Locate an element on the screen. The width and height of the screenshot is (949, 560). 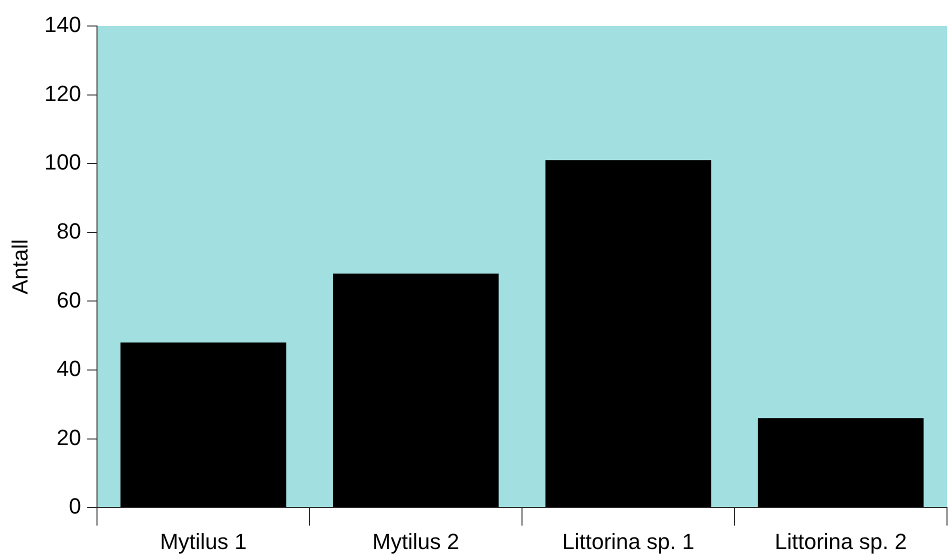
x-tick-label: Mytilus 1 is located at coordinates (203, 541).